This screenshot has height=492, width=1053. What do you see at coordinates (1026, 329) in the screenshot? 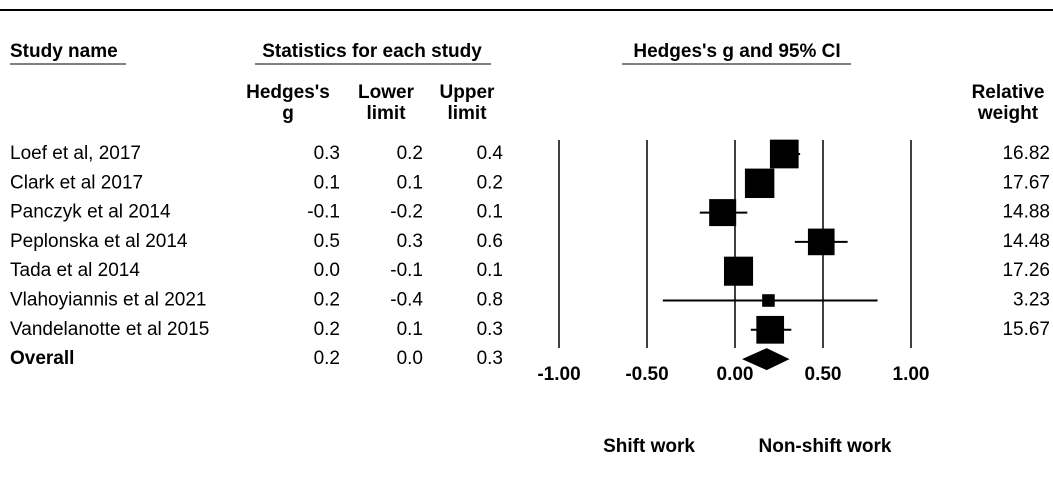
I see `weight-value: 15.67` at bounding box center [1026, 329].